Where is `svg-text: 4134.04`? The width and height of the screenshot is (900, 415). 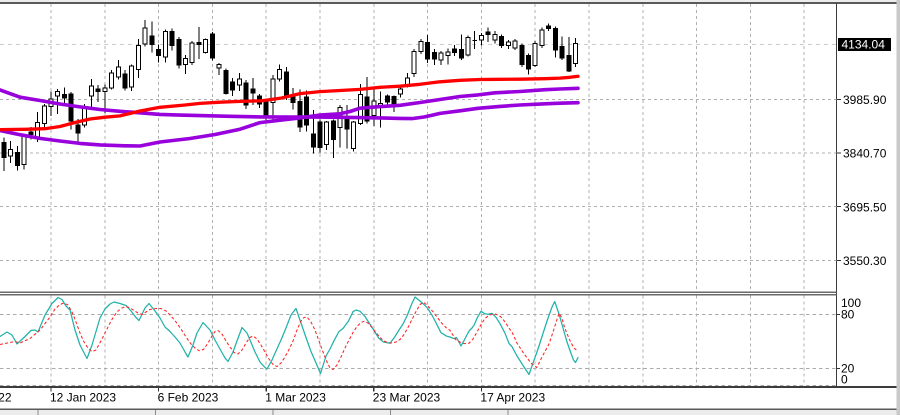 svg-text: 4134.04 is located at coordinates (864, 45).